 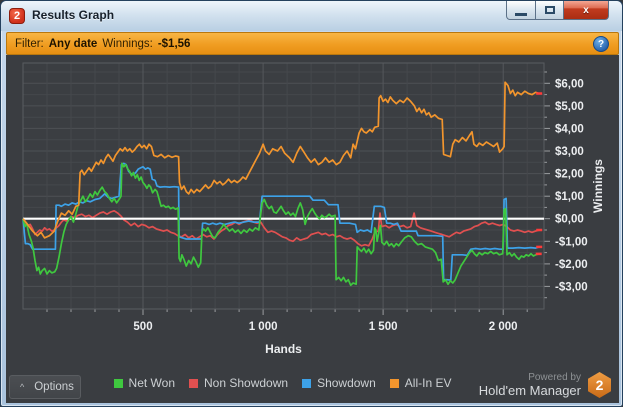 What do you see at coordinates (22, 387) in the screenshot?
I see `chevron-up-icon: ^` at bounding box center [22, 387].